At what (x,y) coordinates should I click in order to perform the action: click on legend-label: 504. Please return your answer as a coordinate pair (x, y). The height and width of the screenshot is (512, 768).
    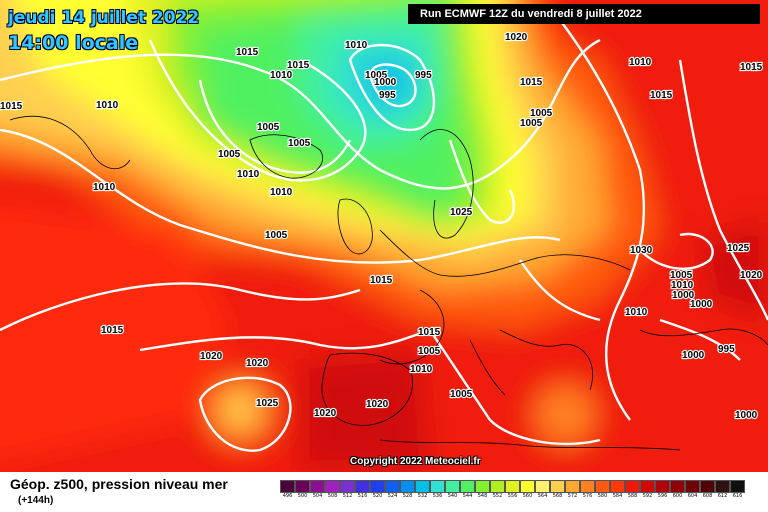
    Looking at the image, I should click on (317, 496).